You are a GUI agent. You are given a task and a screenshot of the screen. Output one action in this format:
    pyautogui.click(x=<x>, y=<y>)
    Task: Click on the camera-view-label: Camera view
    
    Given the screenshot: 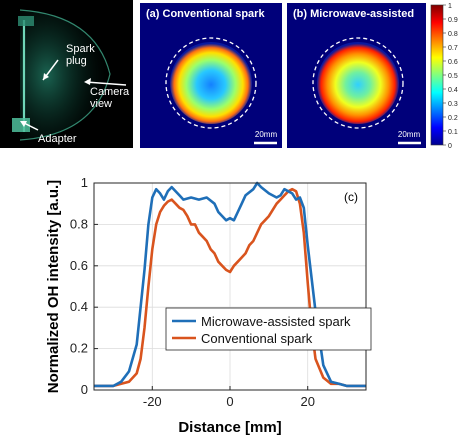 What is the action you would take?
    pyautogui.click(x=110, y=98)
    